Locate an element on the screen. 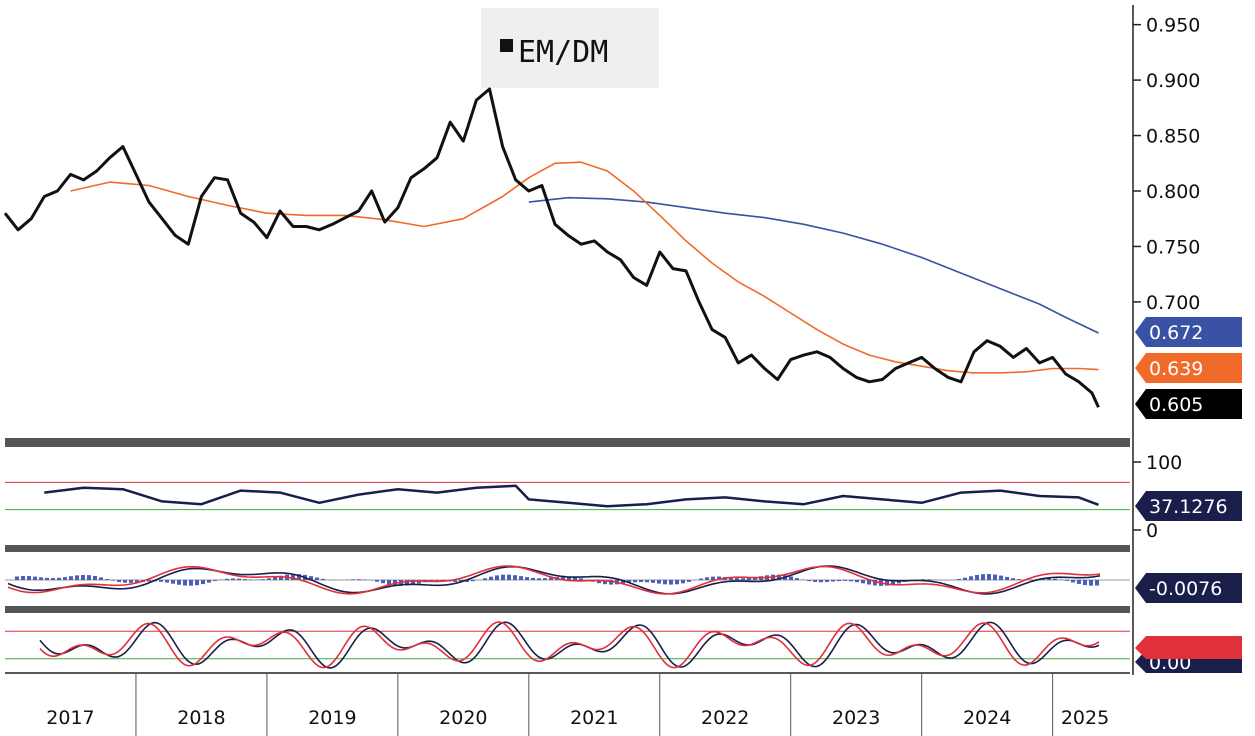 Image resolution: width=1255 pixels, height=736 pixels. price-tag-label: 0.639 is located at coordinates (1176, 369).